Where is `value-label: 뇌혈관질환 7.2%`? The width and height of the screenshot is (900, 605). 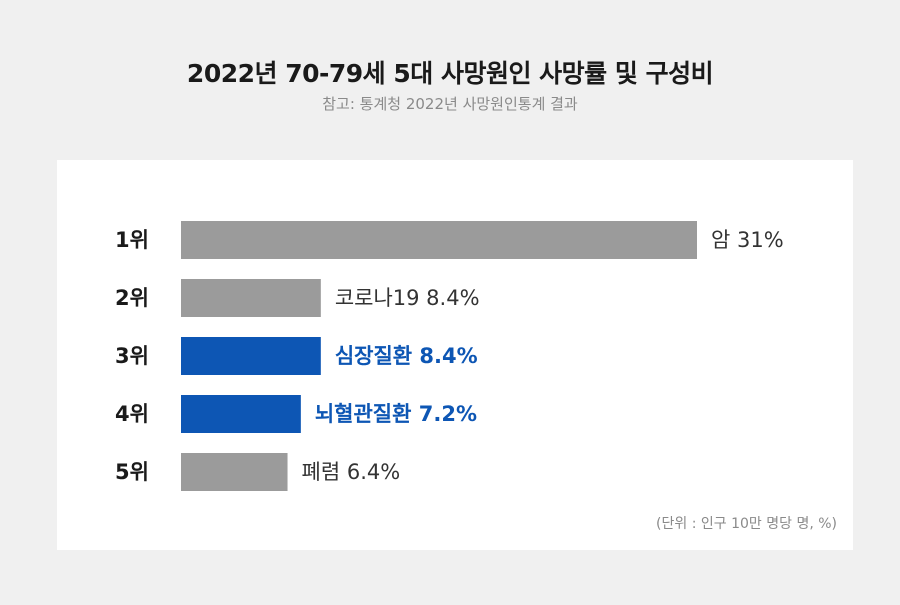
value-label: 뇌혈관질환 7.2% is located at coordinates (396, 414).